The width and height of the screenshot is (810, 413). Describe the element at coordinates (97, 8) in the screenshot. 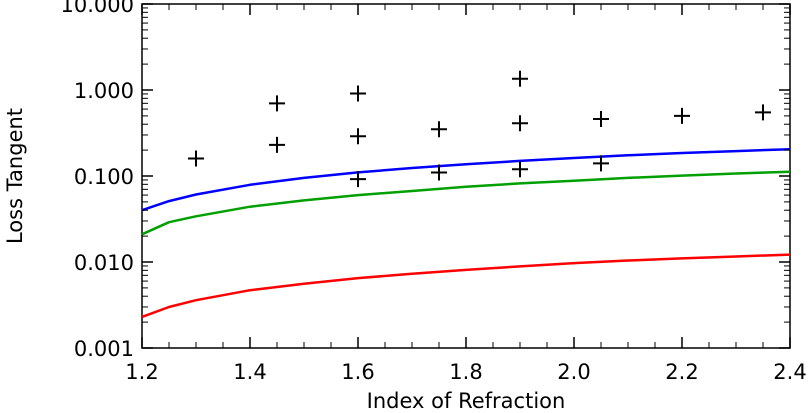

I see `y-tick-label: 10.000` at that location.